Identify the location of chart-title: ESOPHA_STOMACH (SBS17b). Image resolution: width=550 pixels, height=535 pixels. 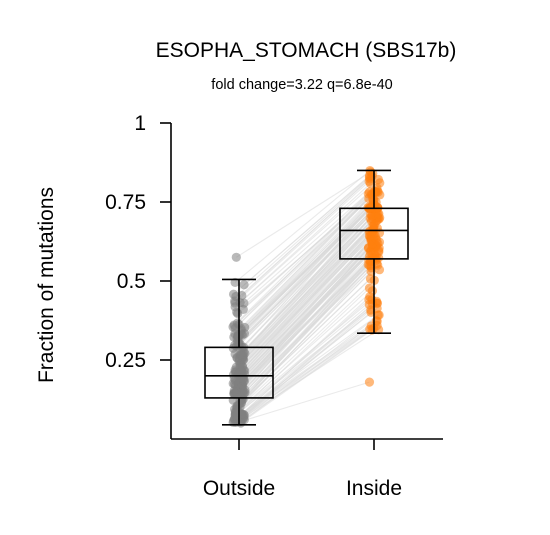
(306, 50).